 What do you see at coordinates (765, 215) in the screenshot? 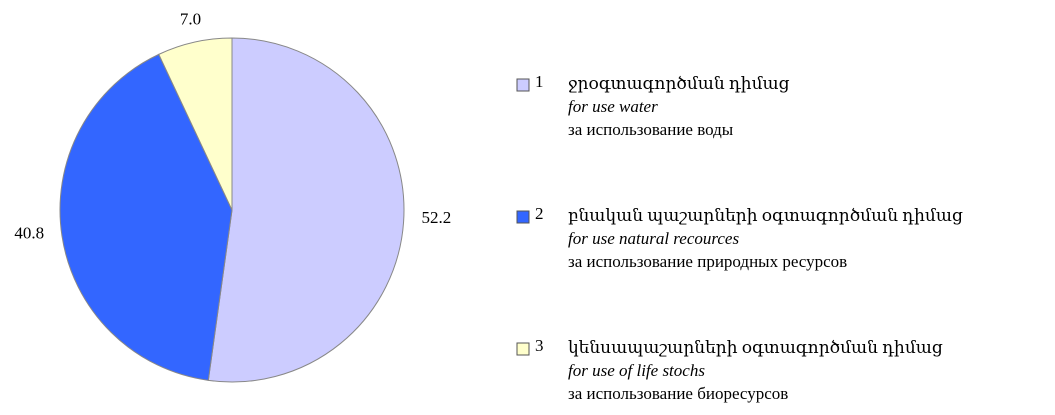
I see `legend-text: բնական պաշարների օգտագործման դիմաց` at bounding box center [765, 215].